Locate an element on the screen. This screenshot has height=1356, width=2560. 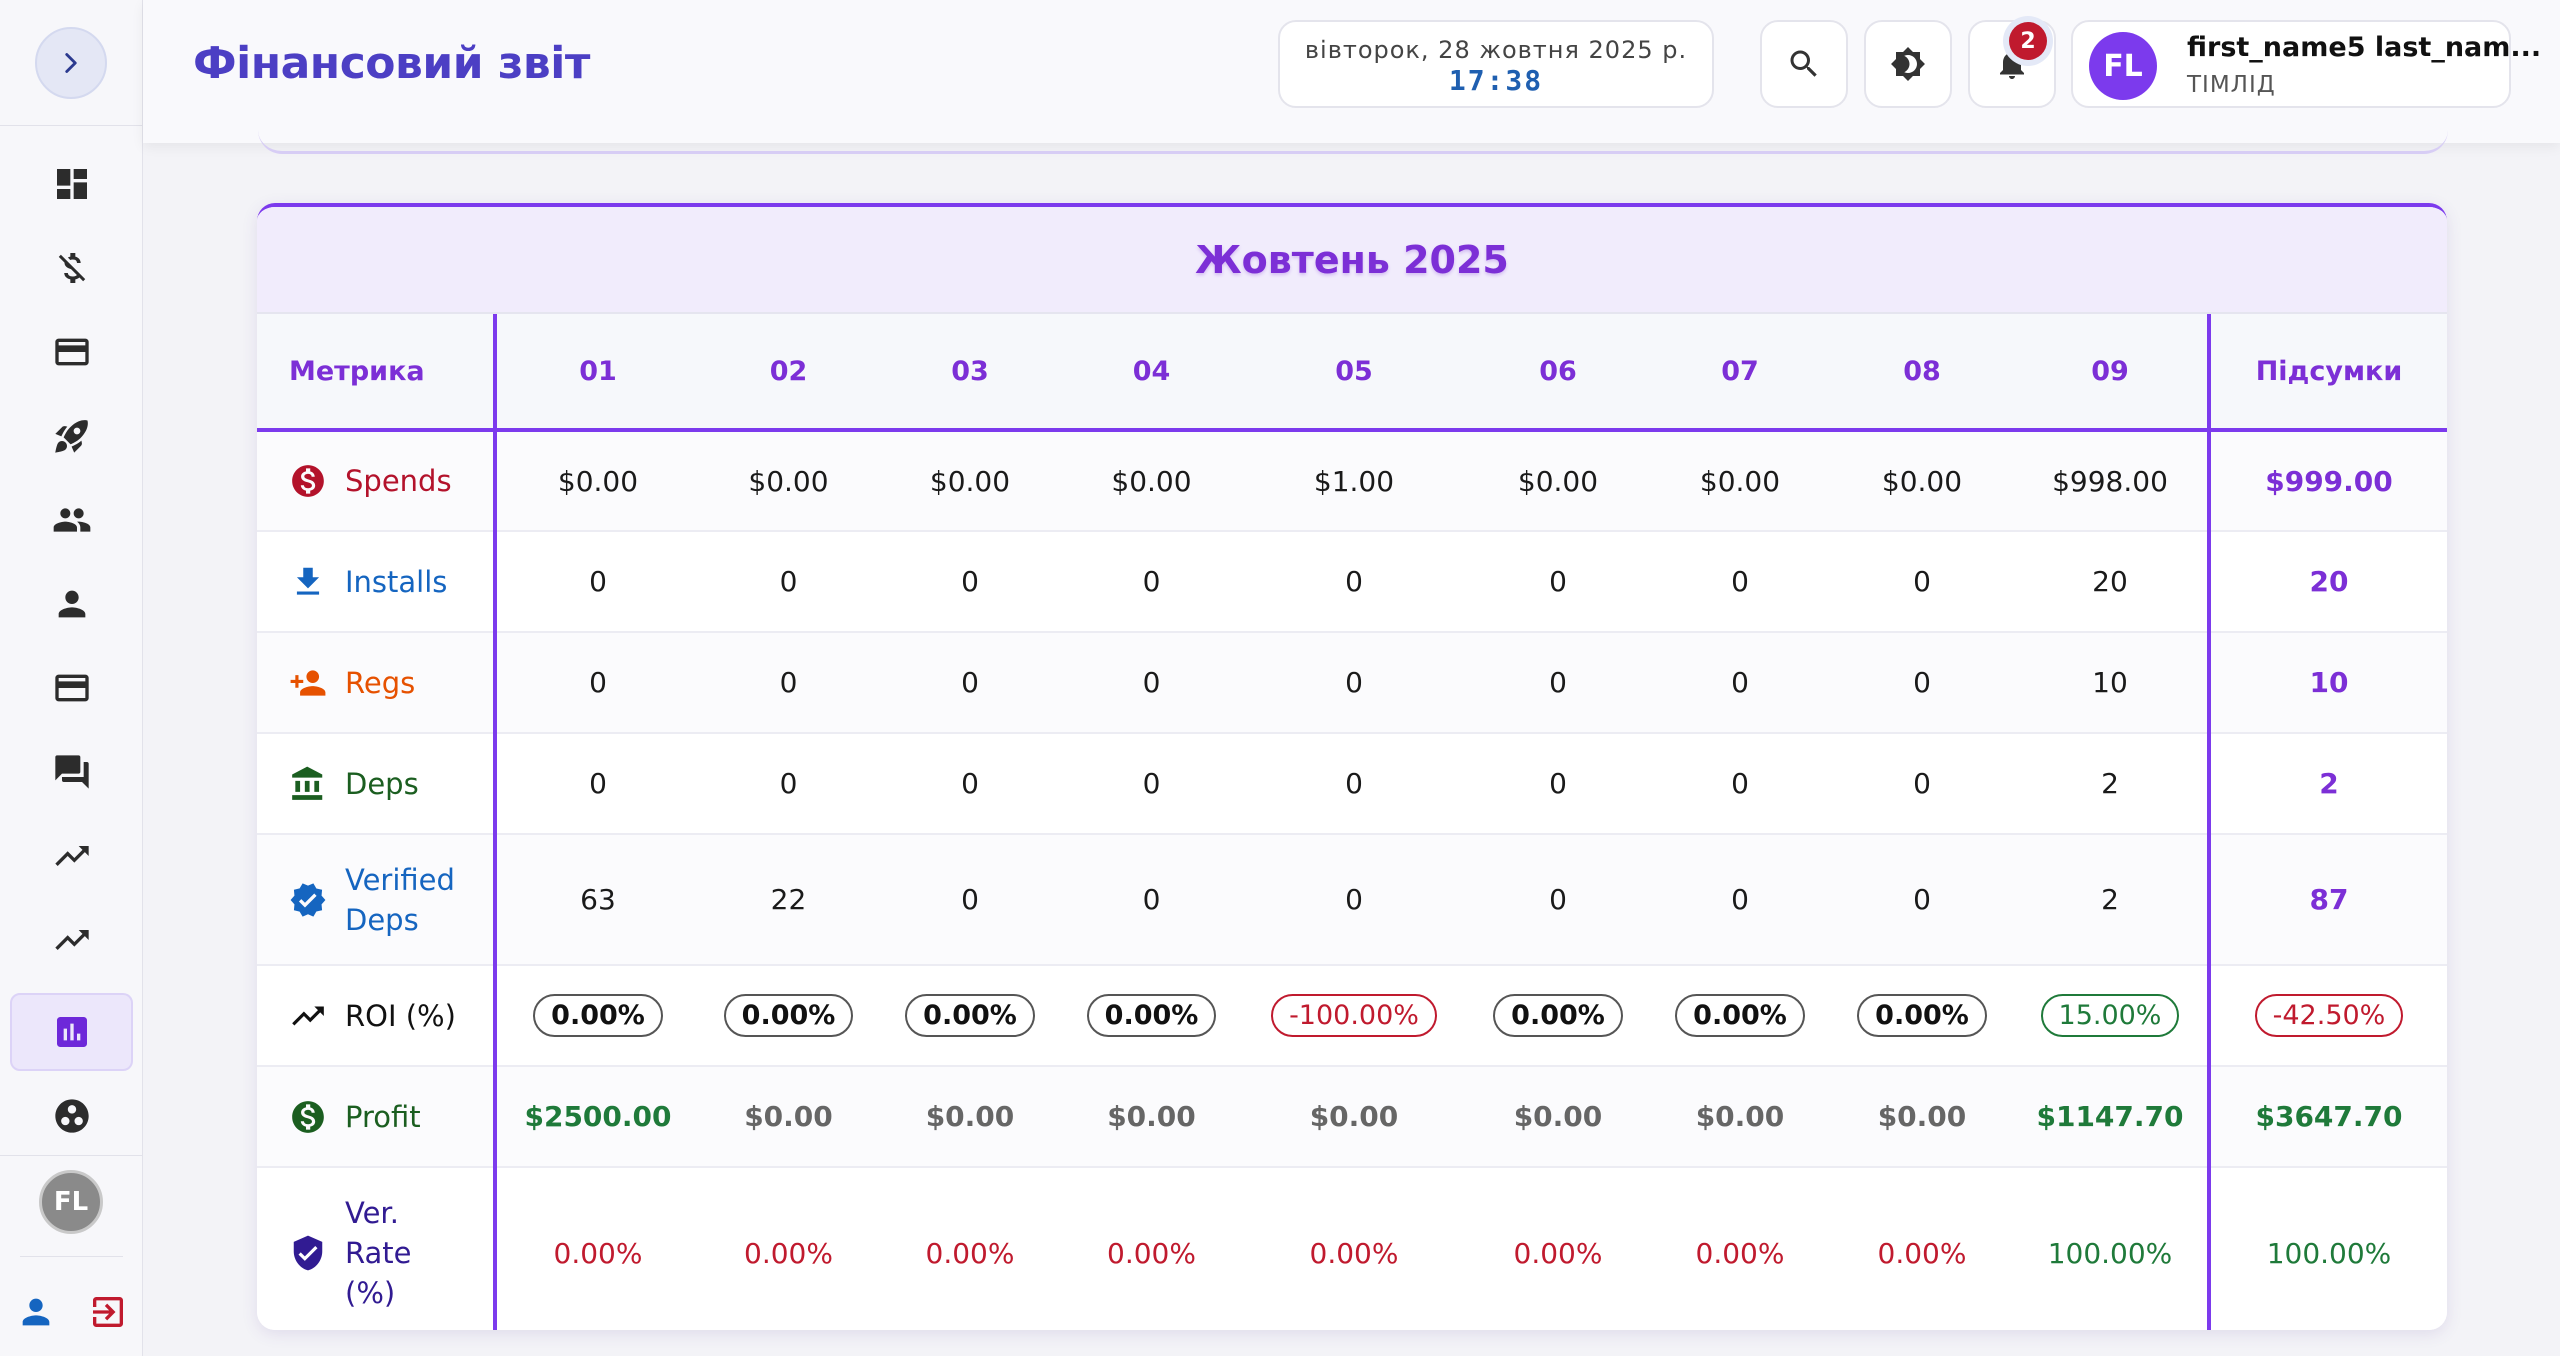
total-cell: 87 is located at coordinates (2327, 900).